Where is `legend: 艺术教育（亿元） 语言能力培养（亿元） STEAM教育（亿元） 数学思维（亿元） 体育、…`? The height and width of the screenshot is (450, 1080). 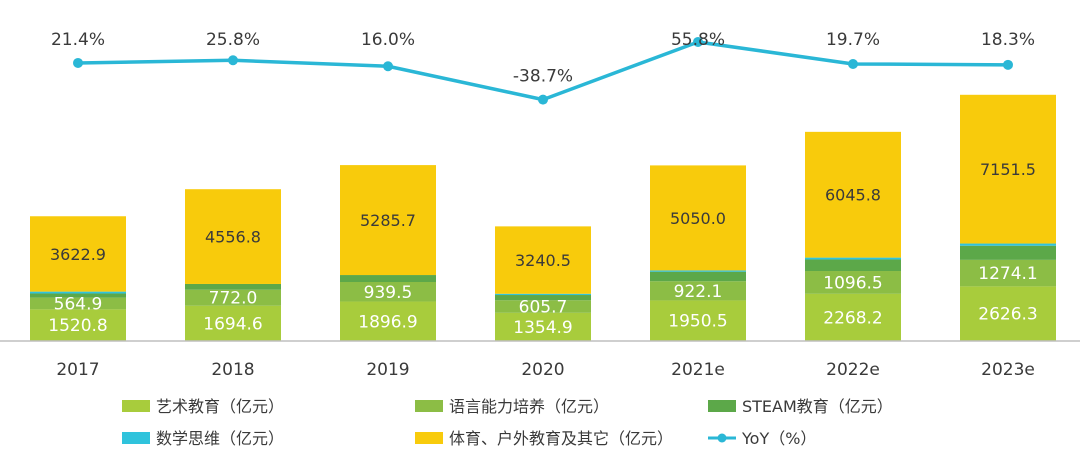
legend: 艺术教育（亿元） 语言能力培养（亿元） STEAM教育（亿元） 数学思维（亿元） 体育、… is located at coordinates (507, 422).